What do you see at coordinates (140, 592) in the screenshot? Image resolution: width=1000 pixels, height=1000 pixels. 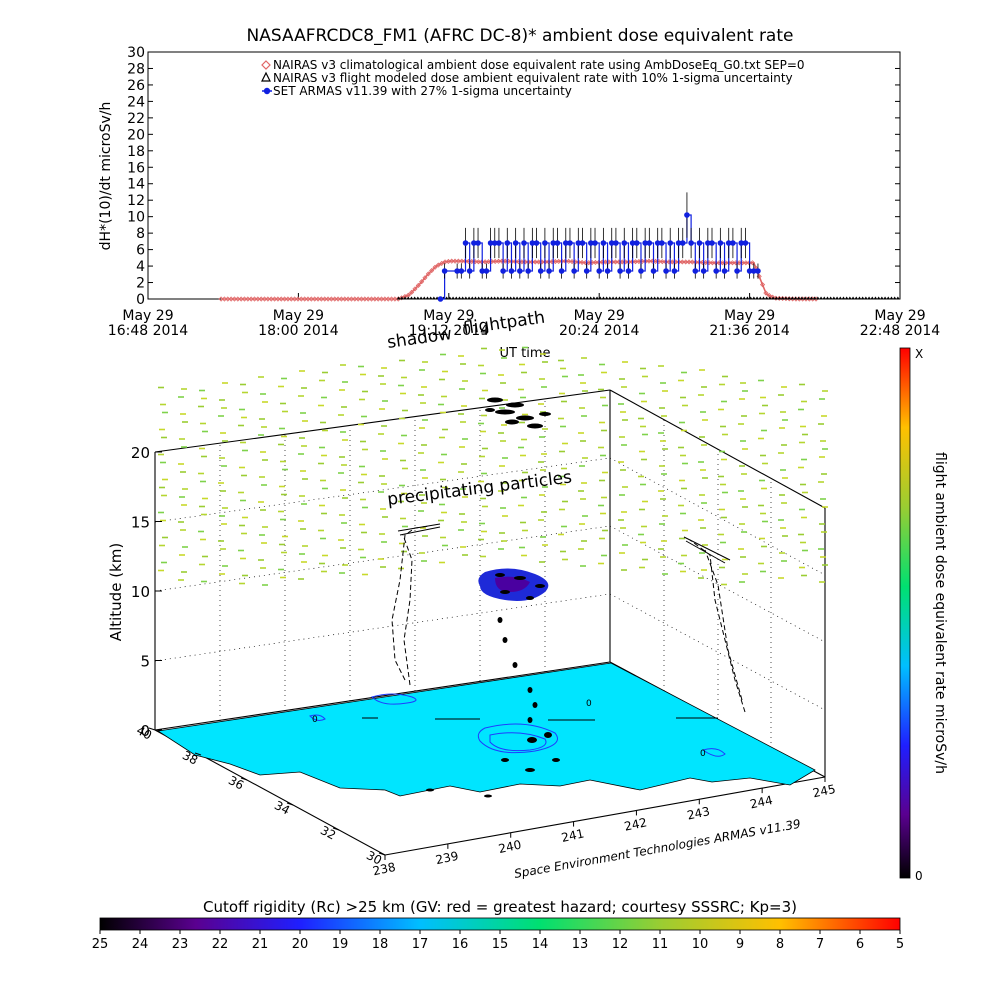 I see `altitude-tick-label: 10` at bounding box center [140, 592].